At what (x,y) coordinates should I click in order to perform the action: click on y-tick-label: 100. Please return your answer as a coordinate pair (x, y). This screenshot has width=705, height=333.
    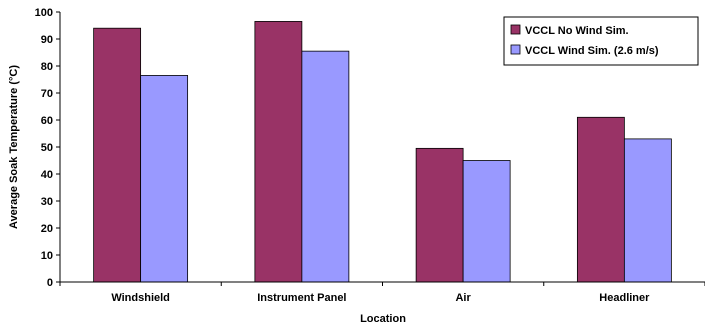
    Looking at the image, I should click on (44, 13).